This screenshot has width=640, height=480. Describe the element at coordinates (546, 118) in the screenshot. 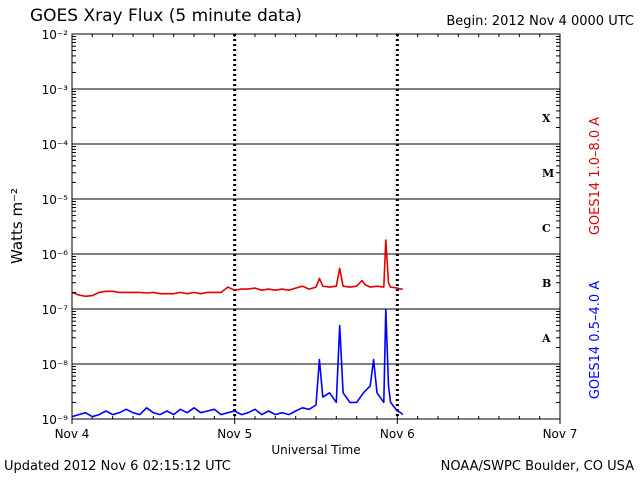

I see `flare-class-label: X` at that location.